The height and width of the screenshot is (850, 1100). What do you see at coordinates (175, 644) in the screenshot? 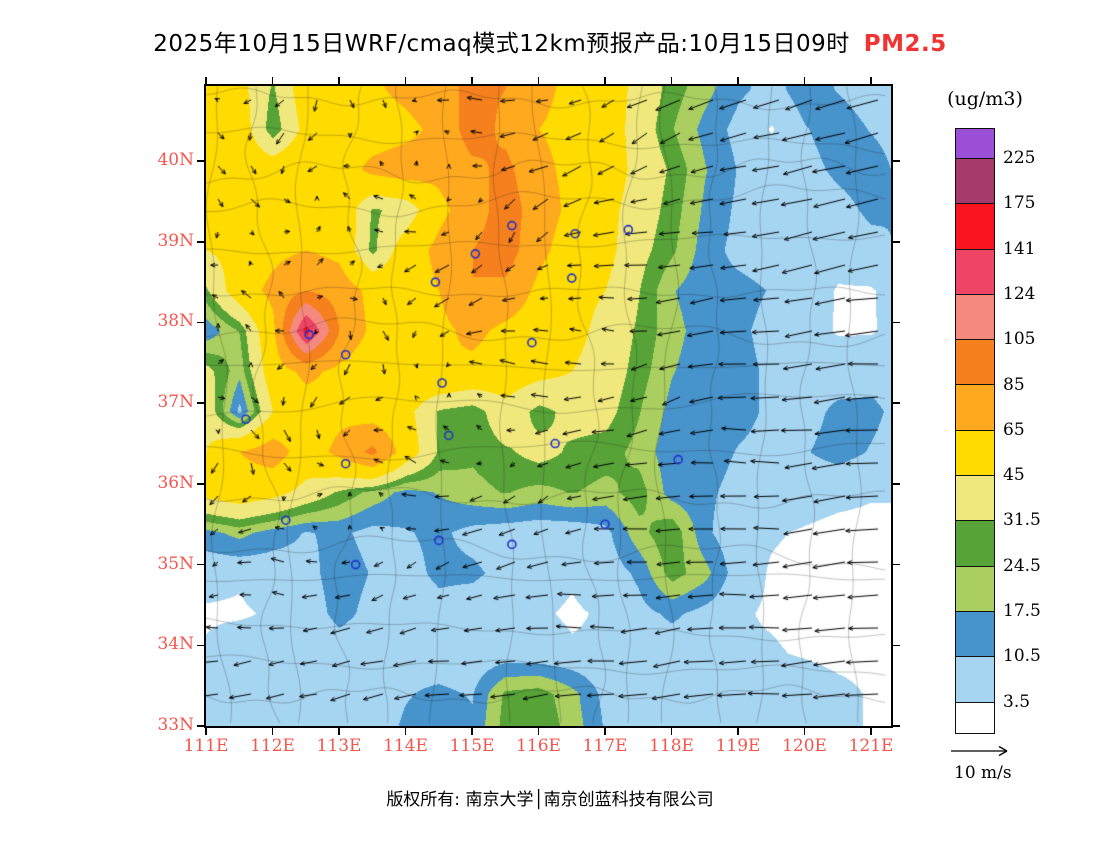
I see `lat-tick-label: 34N` at bounding box center [175, 644].